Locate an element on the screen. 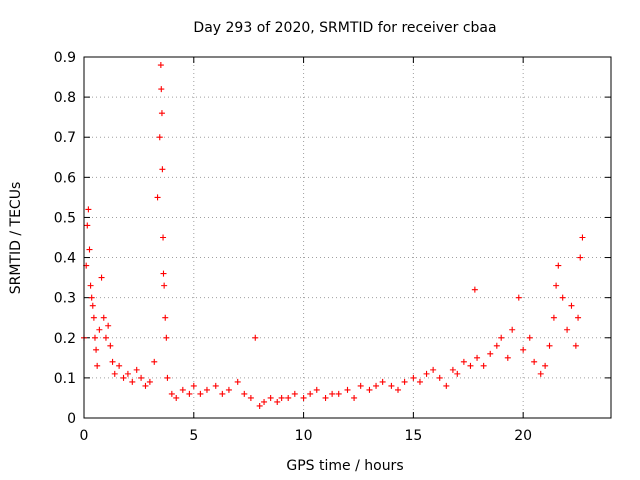  x-tick-label: 0 is located at coordinates (84, 436).